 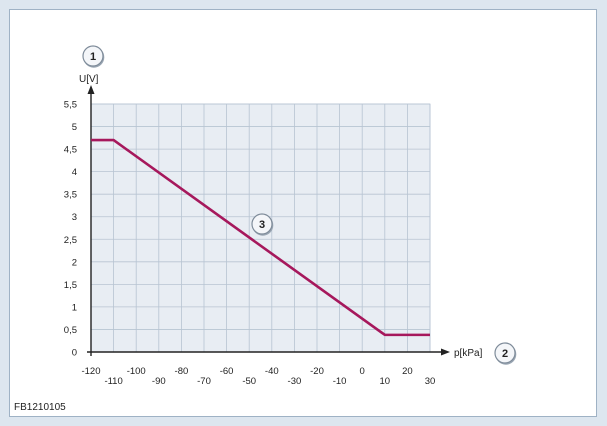 What do you see at coordinates (182, 371) in the screenshot?
I see `x-tick-label: -80` at bounding box center [182, 371].